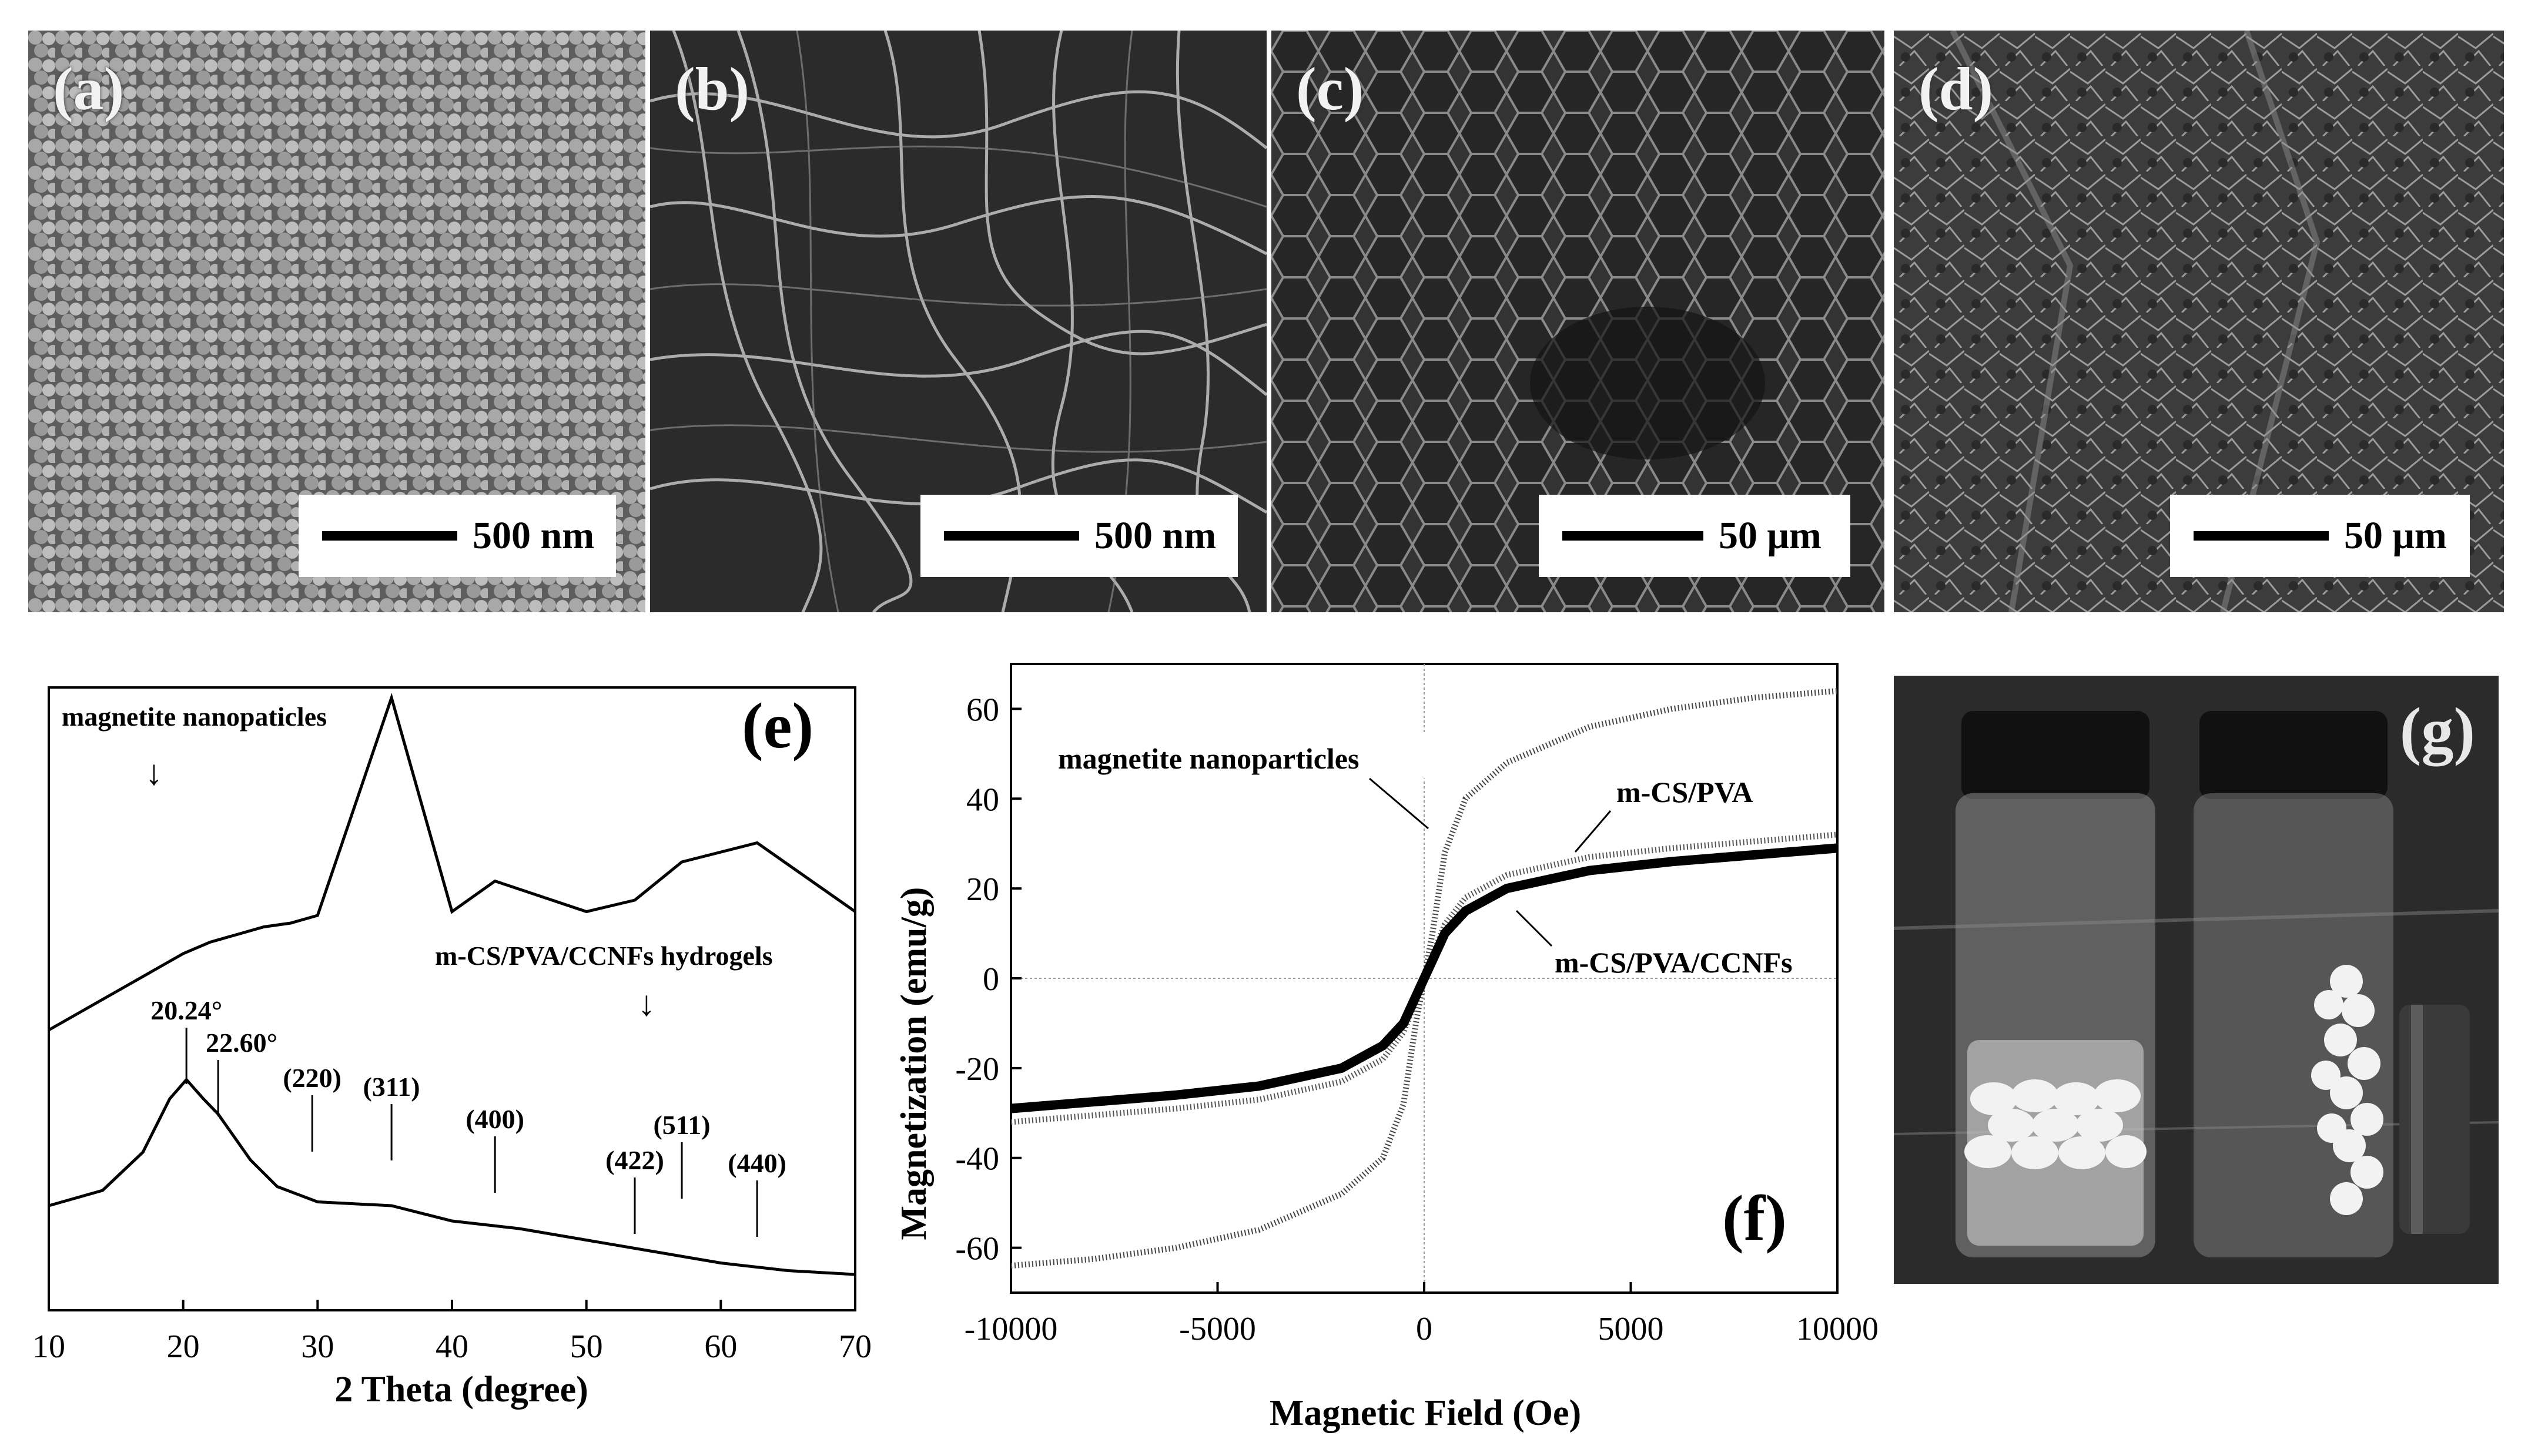 Image resolution: width=2528 pixels, height=1456 pixels. I want to click on vsm-line-mcs-pva, so click(1424, 978).